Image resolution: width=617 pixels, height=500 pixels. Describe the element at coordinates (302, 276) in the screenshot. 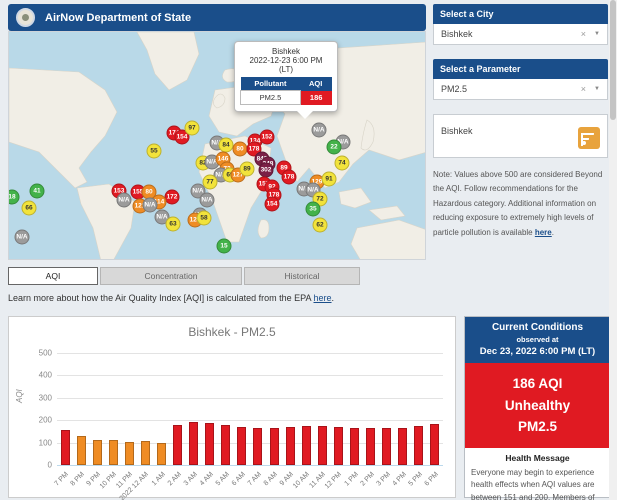

I see `tab-historical: Historical` at that location.